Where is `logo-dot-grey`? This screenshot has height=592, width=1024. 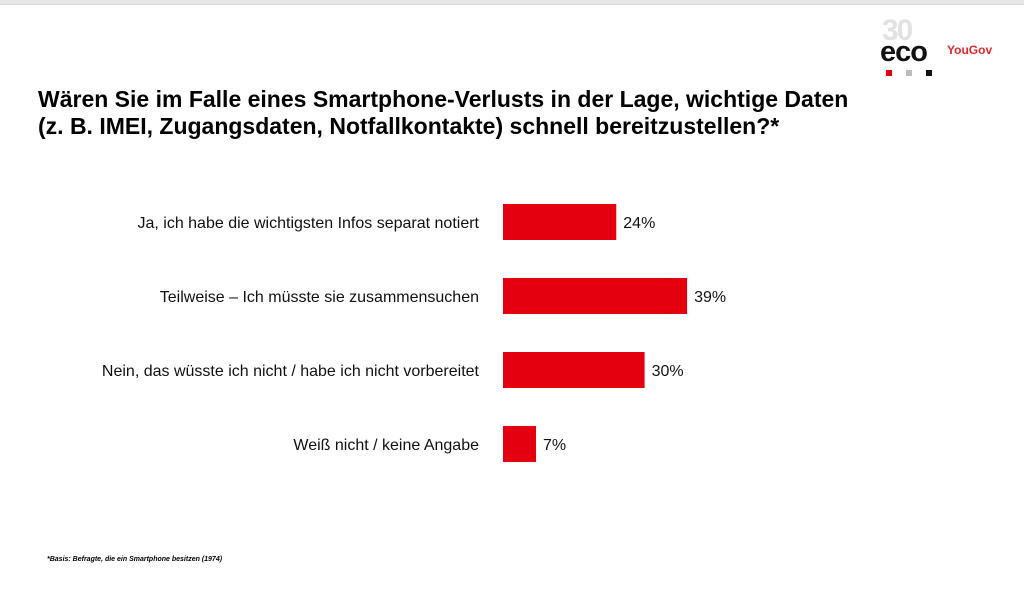 logo-dot-grey is located at coordinates (909, 73).